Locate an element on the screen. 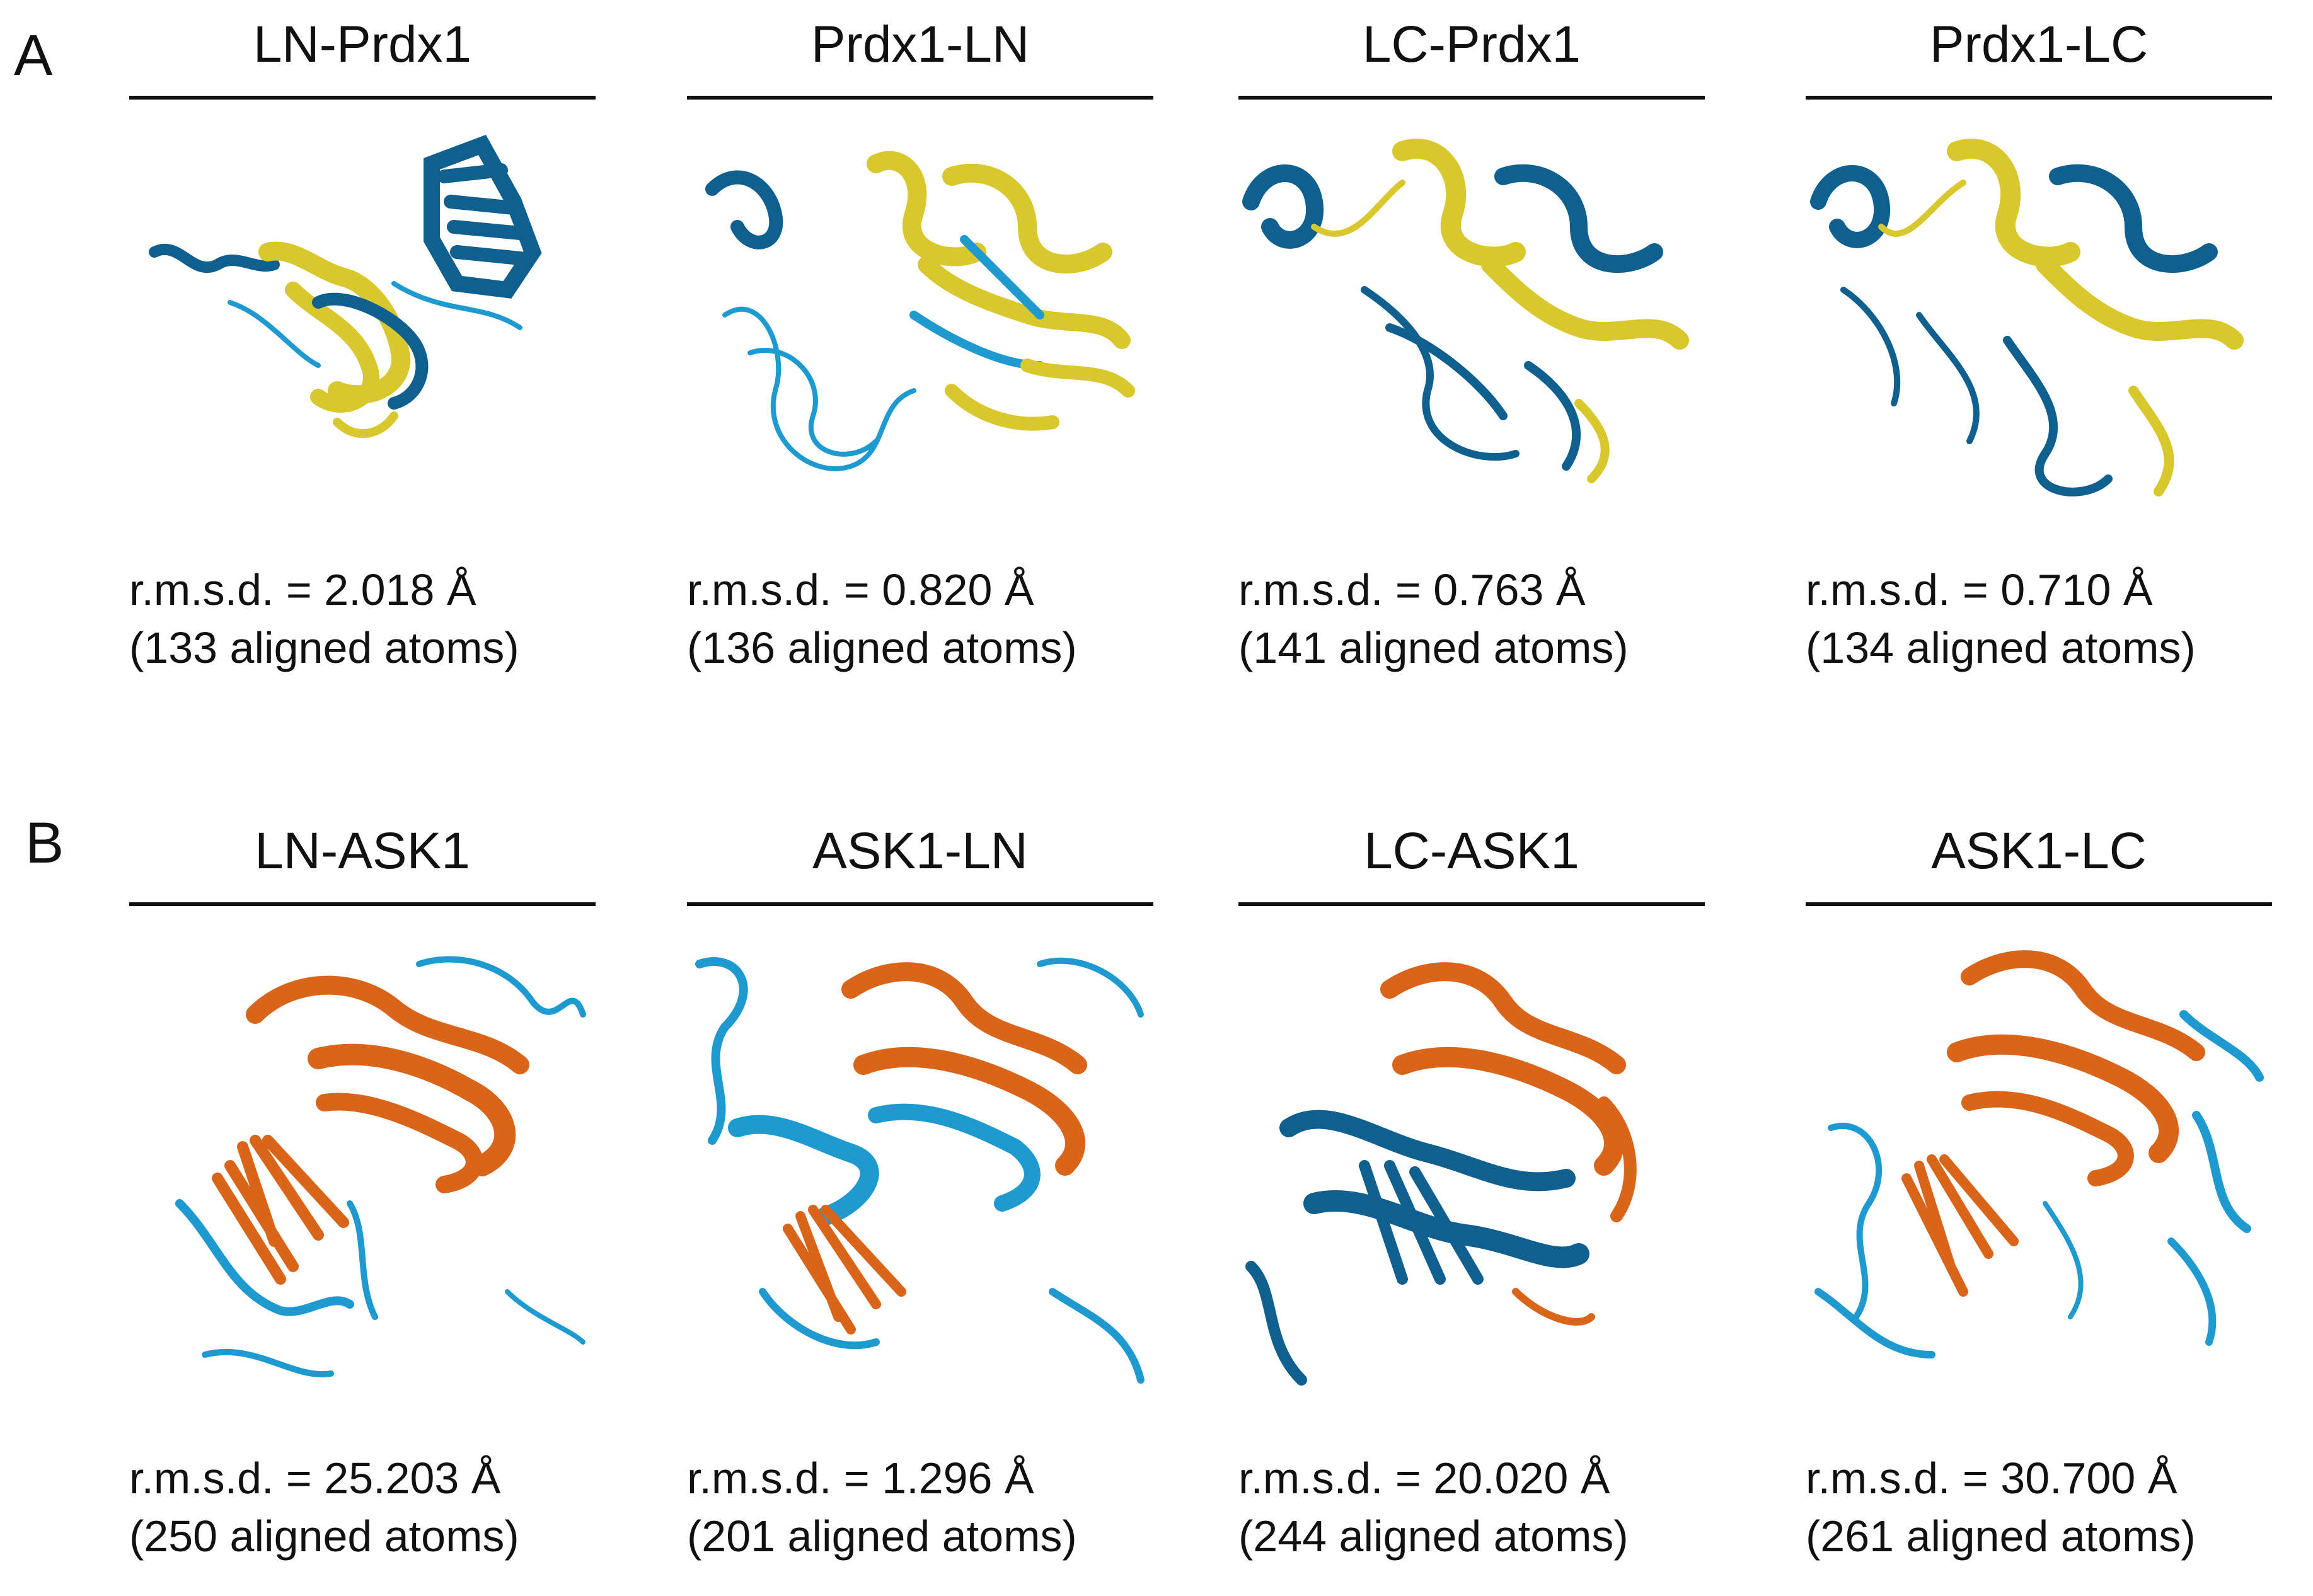 Image resolution: width=2313 pixels, height=1596 pixels. alignment-stats: r.m.s.d. = 0.710 Å (134 aligned atoms) is located at coordinates (2001, 619).